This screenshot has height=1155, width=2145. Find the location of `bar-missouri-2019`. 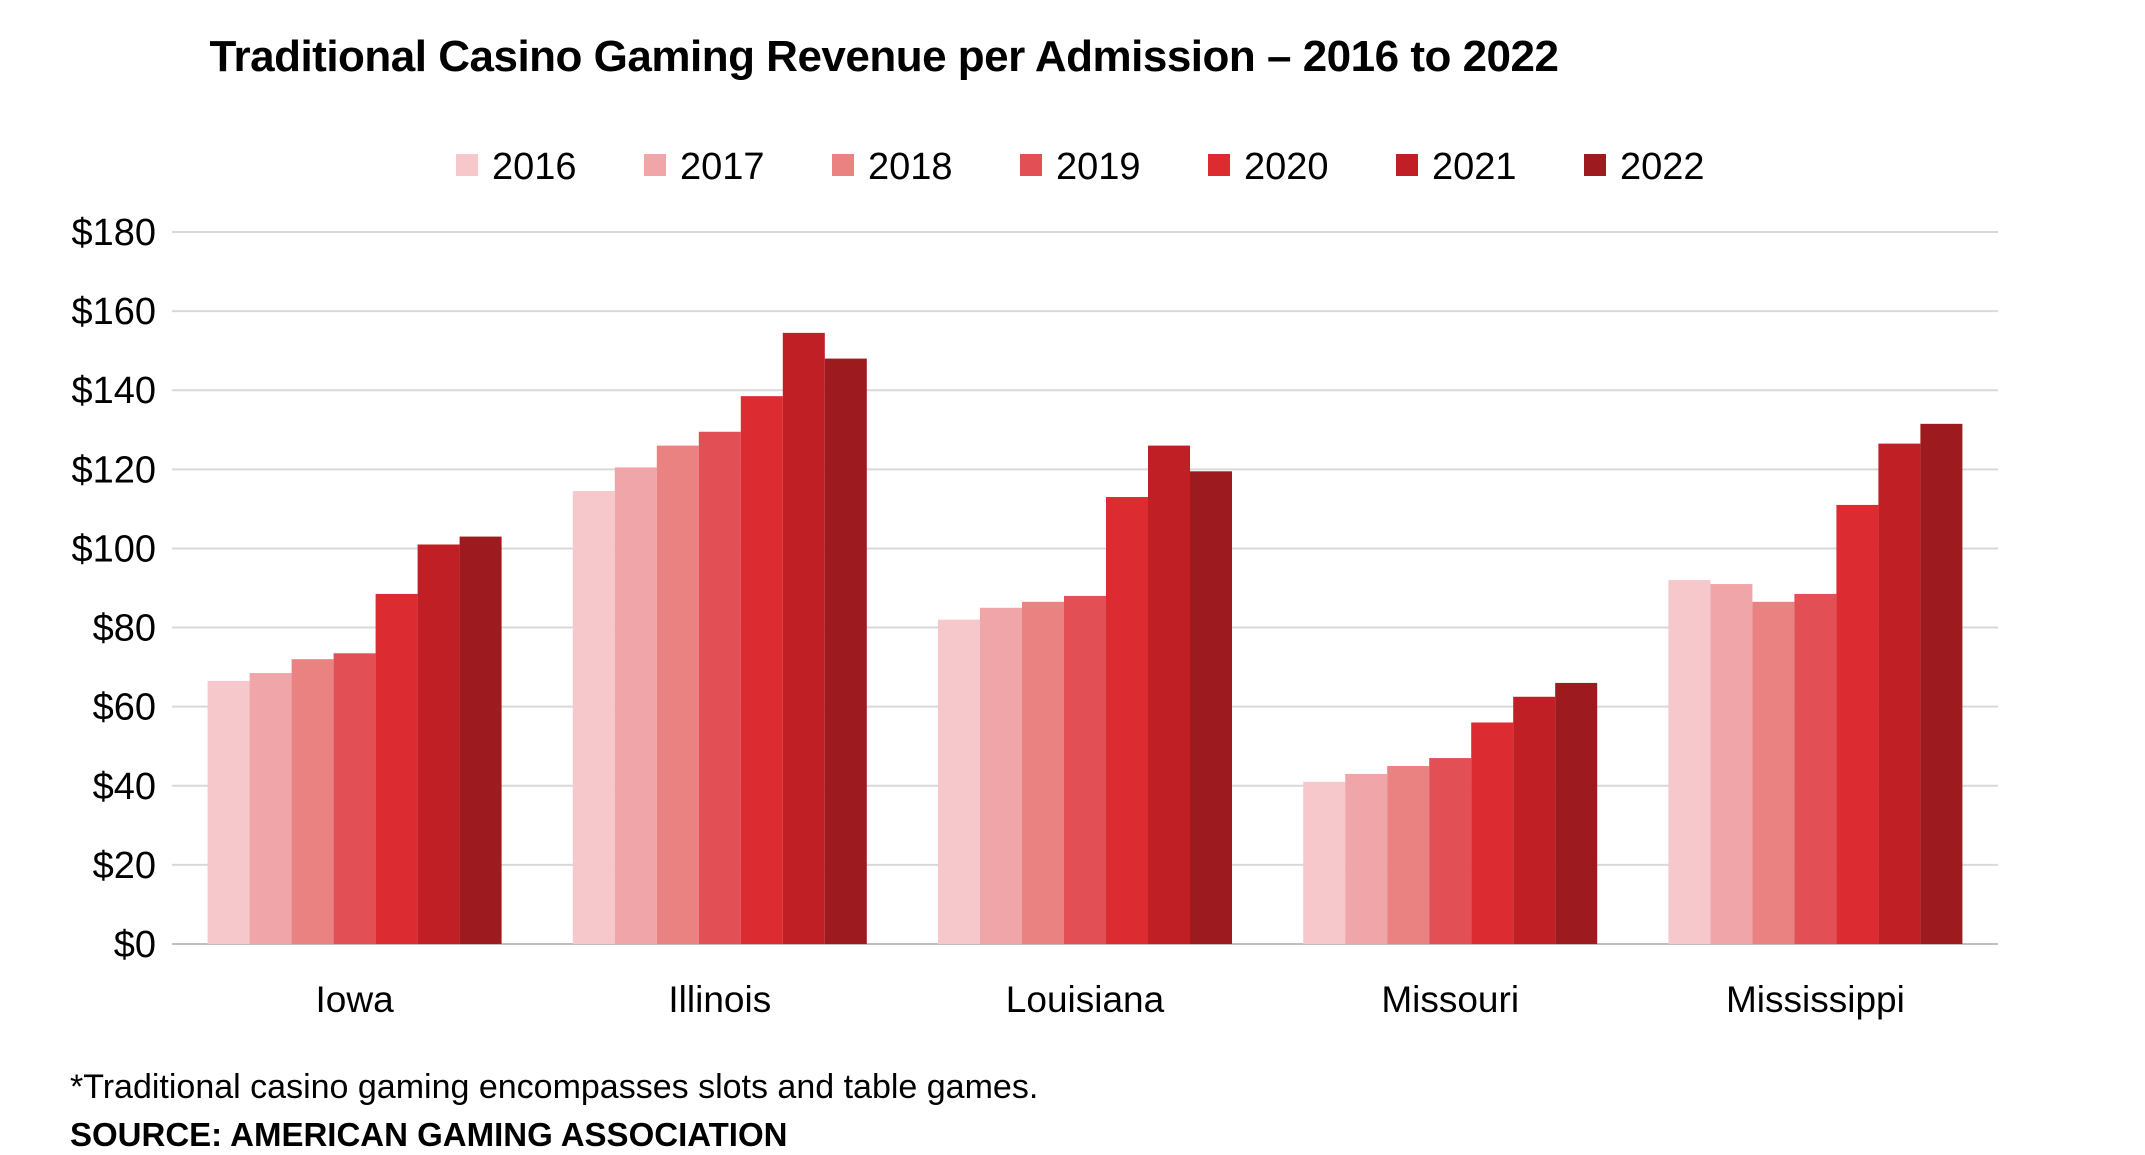

bar-missouri-2019 is located at coordinates (1450, 851).